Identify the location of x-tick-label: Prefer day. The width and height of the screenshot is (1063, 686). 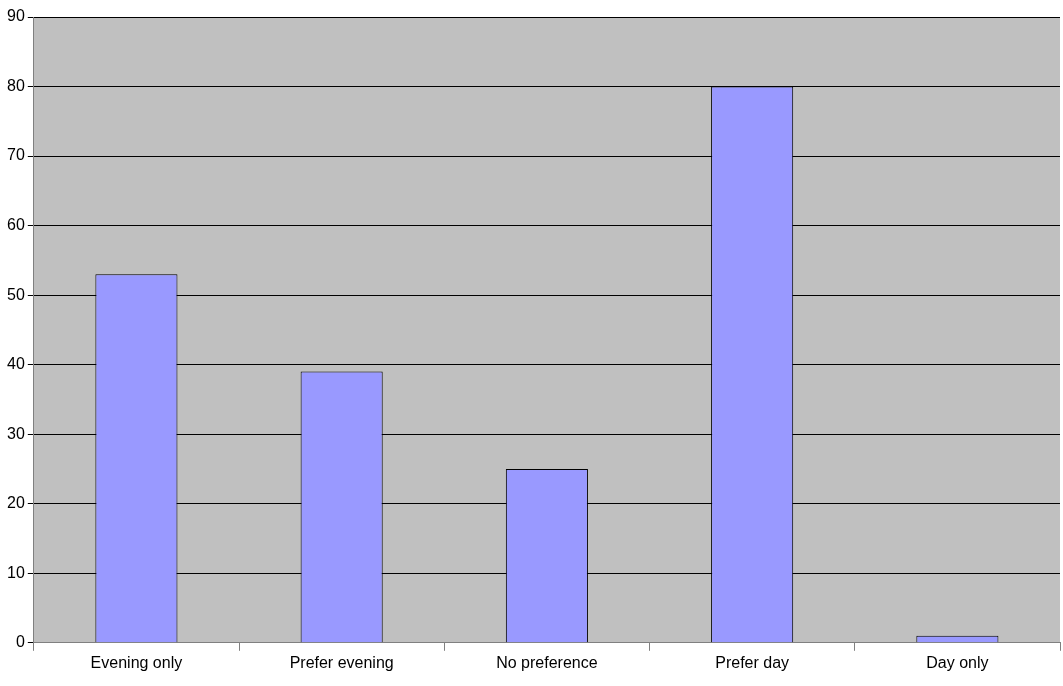
(752, 662).